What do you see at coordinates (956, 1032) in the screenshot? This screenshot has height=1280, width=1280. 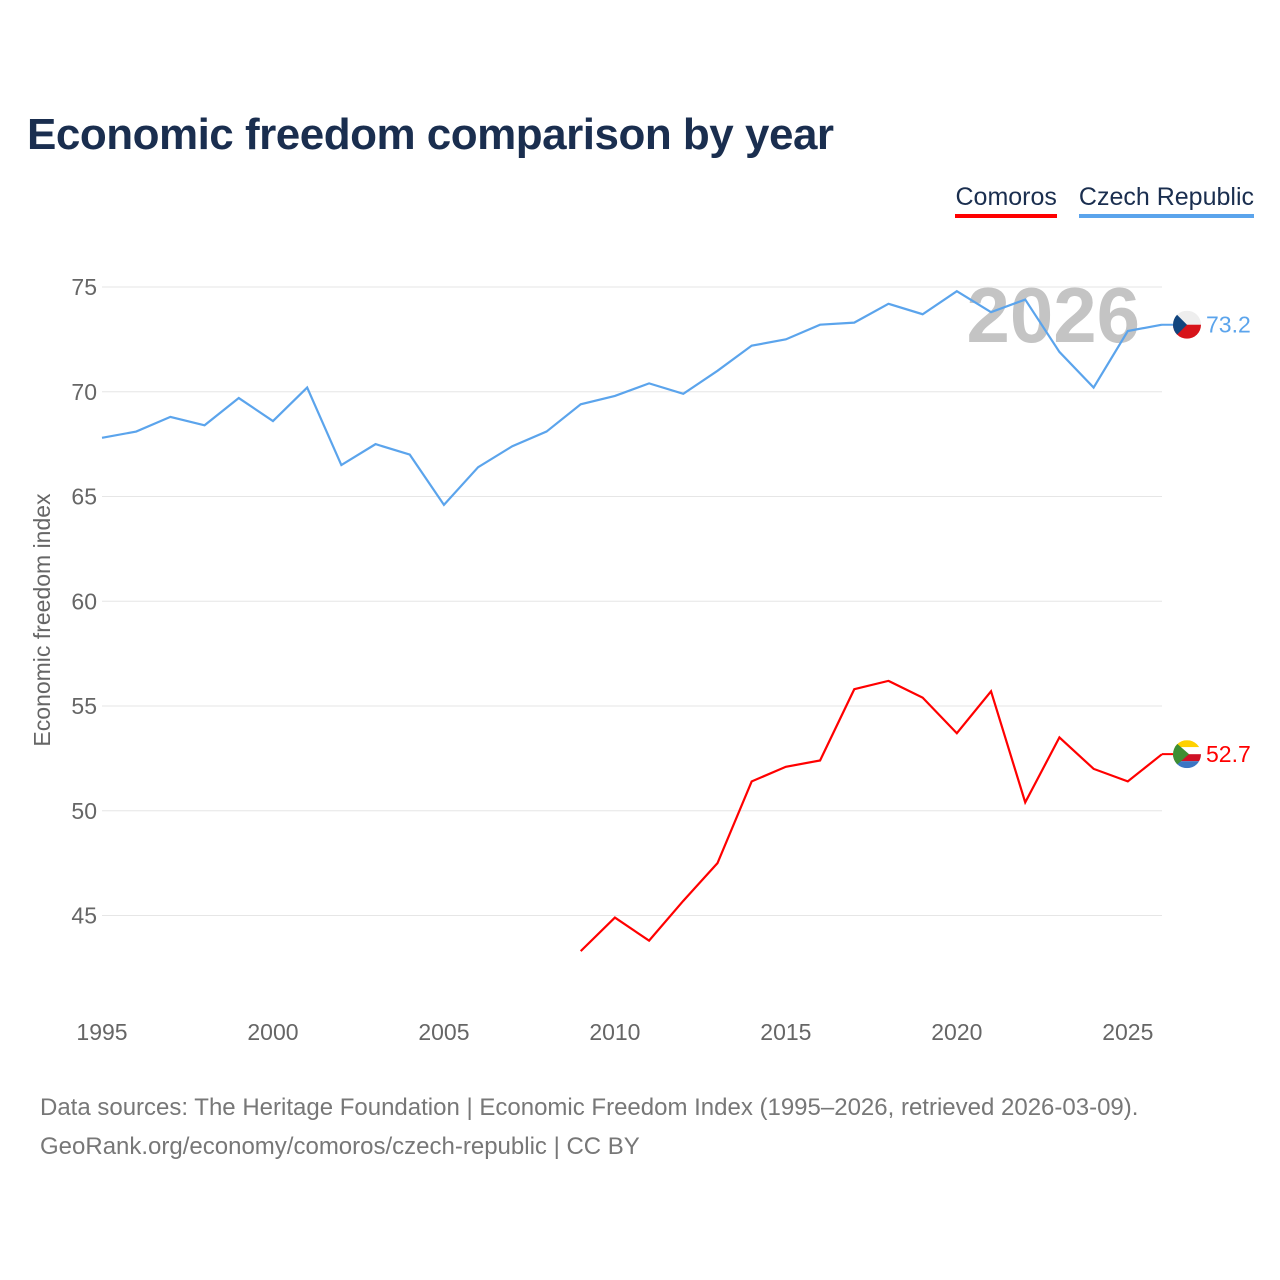 I see `x-tick-label: 2020` at bounding box center [956, 1032].